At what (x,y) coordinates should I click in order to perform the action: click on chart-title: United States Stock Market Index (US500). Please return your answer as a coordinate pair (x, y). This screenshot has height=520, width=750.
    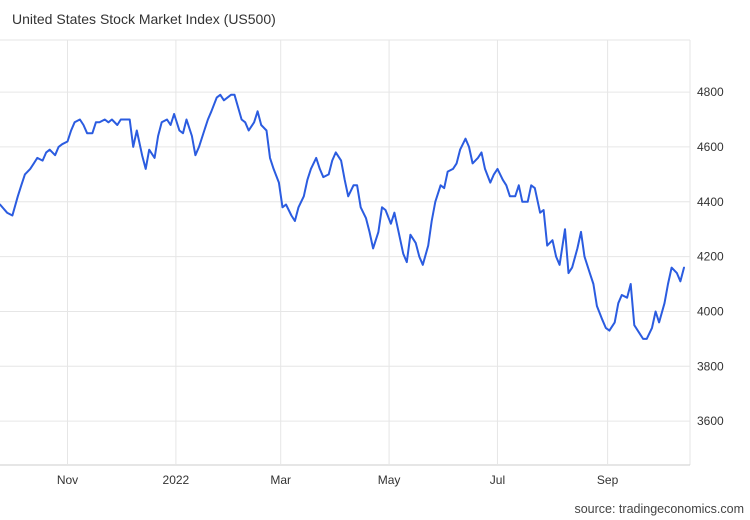
    Looking at the image, I should click on (144, 19).